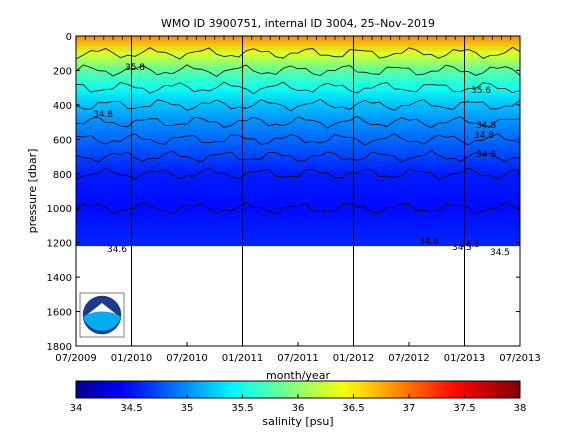 Image resolution: width=576 pixels, height=432 pixels. Describe the element at coordinates (135, 68) in the screenshot. I see `contour-label: 35.8` at that location.